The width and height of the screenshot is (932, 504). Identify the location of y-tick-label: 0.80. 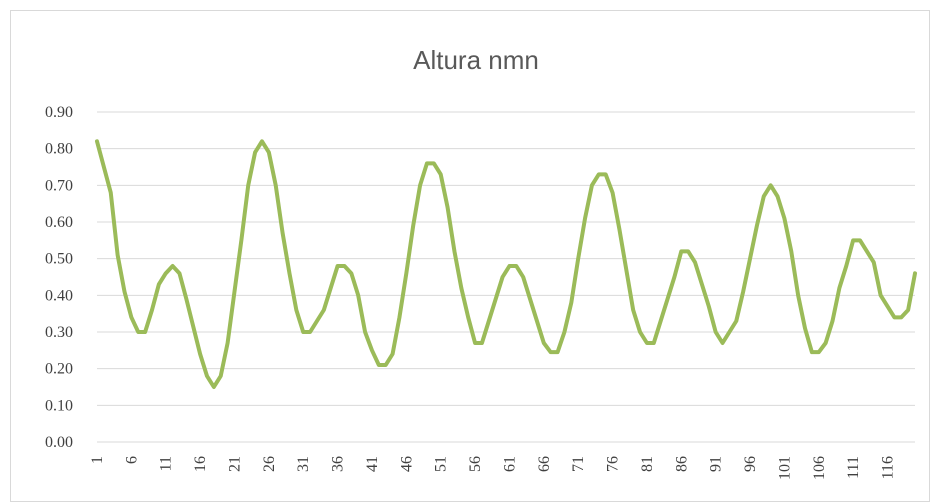
(59, 149).